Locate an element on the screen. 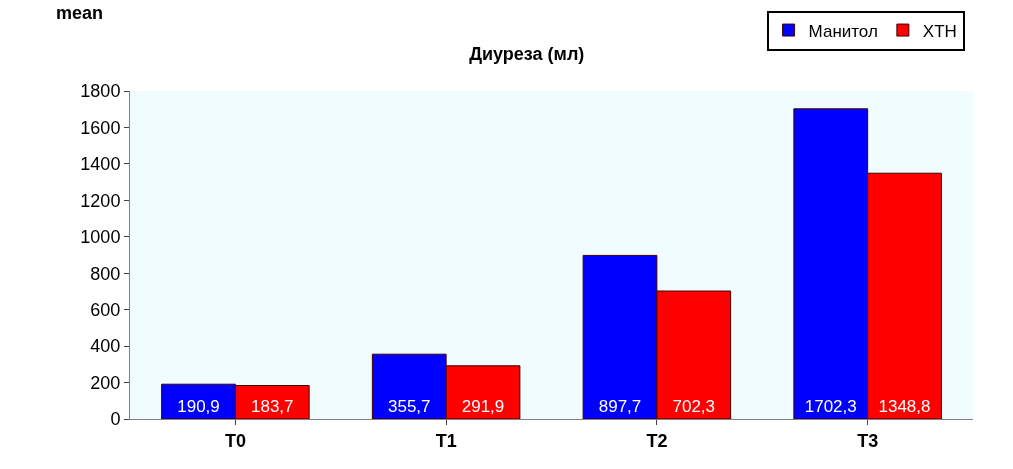 The image size is (1013, 469). y-tick-label: 800 is located at coordinates (105, 273).